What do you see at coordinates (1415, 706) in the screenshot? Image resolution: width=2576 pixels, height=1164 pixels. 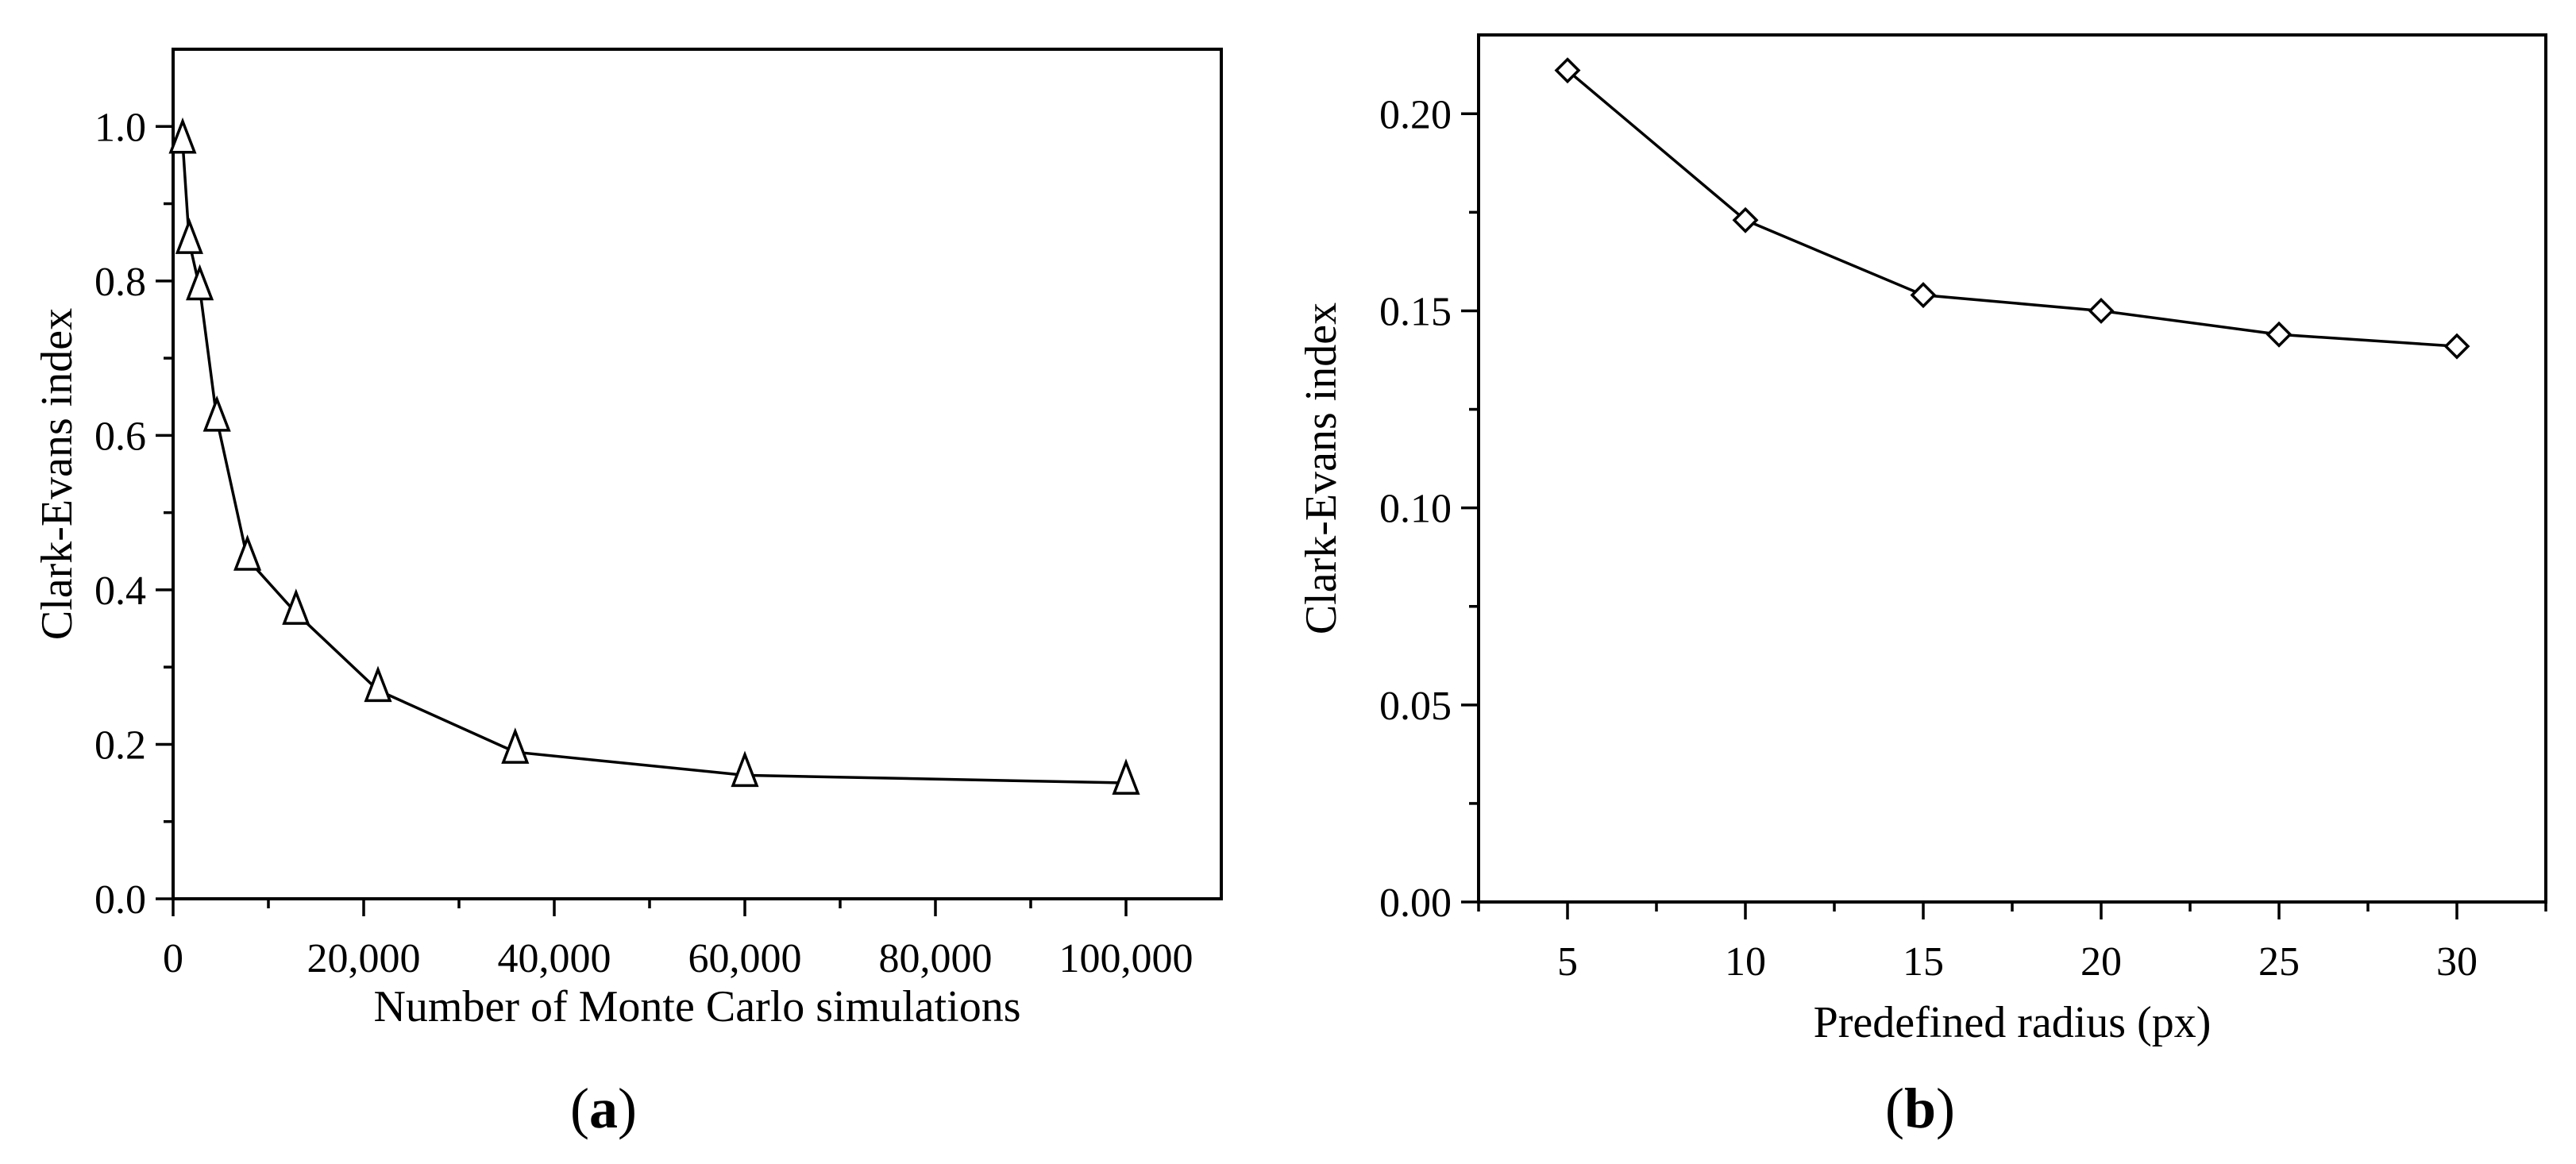 I see `y-tick-label: 0.05` at bounding box center [1415, 706].